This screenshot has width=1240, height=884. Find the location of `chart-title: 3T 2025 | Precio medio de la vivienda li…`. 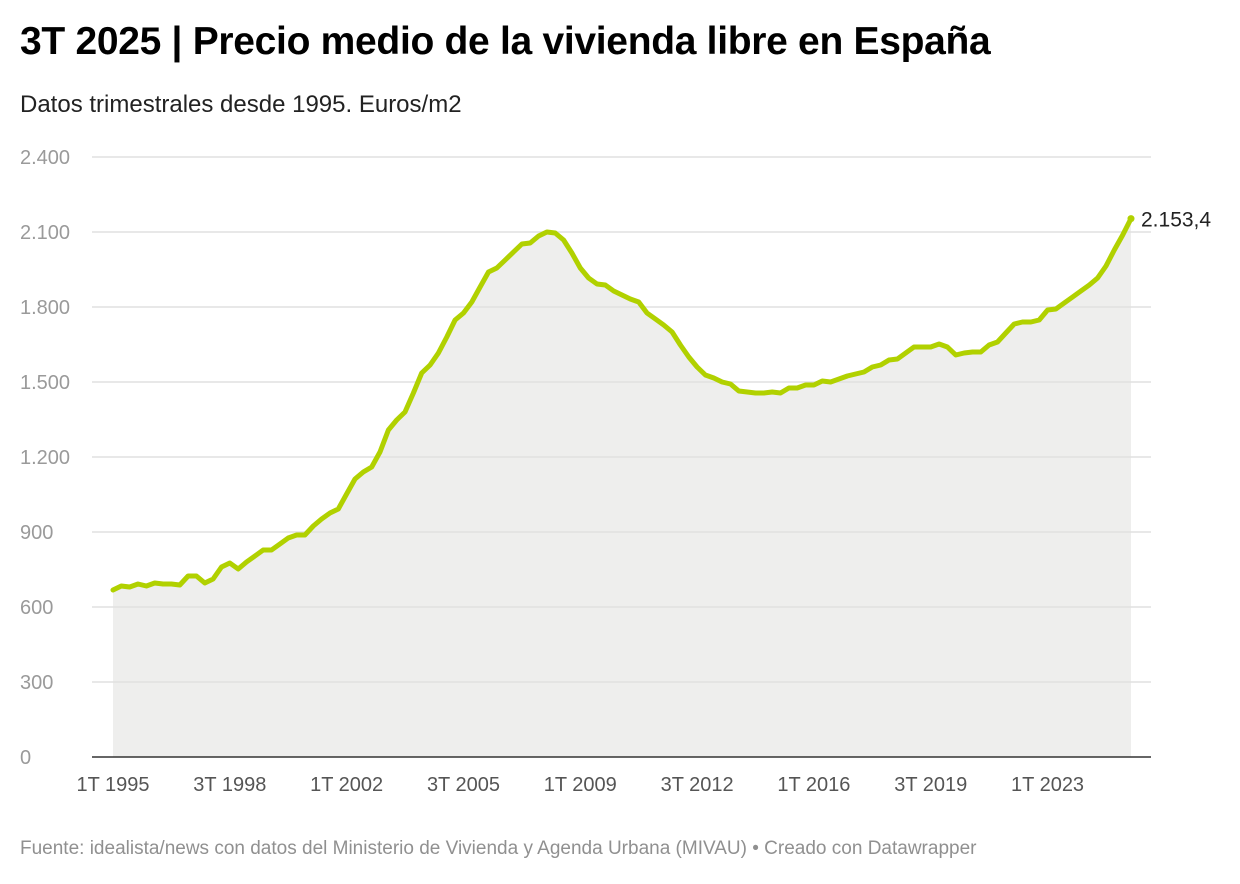

chart-title: 3T 2025 | Precio medio de la vivienda li… is located at coordinates (505, 41).